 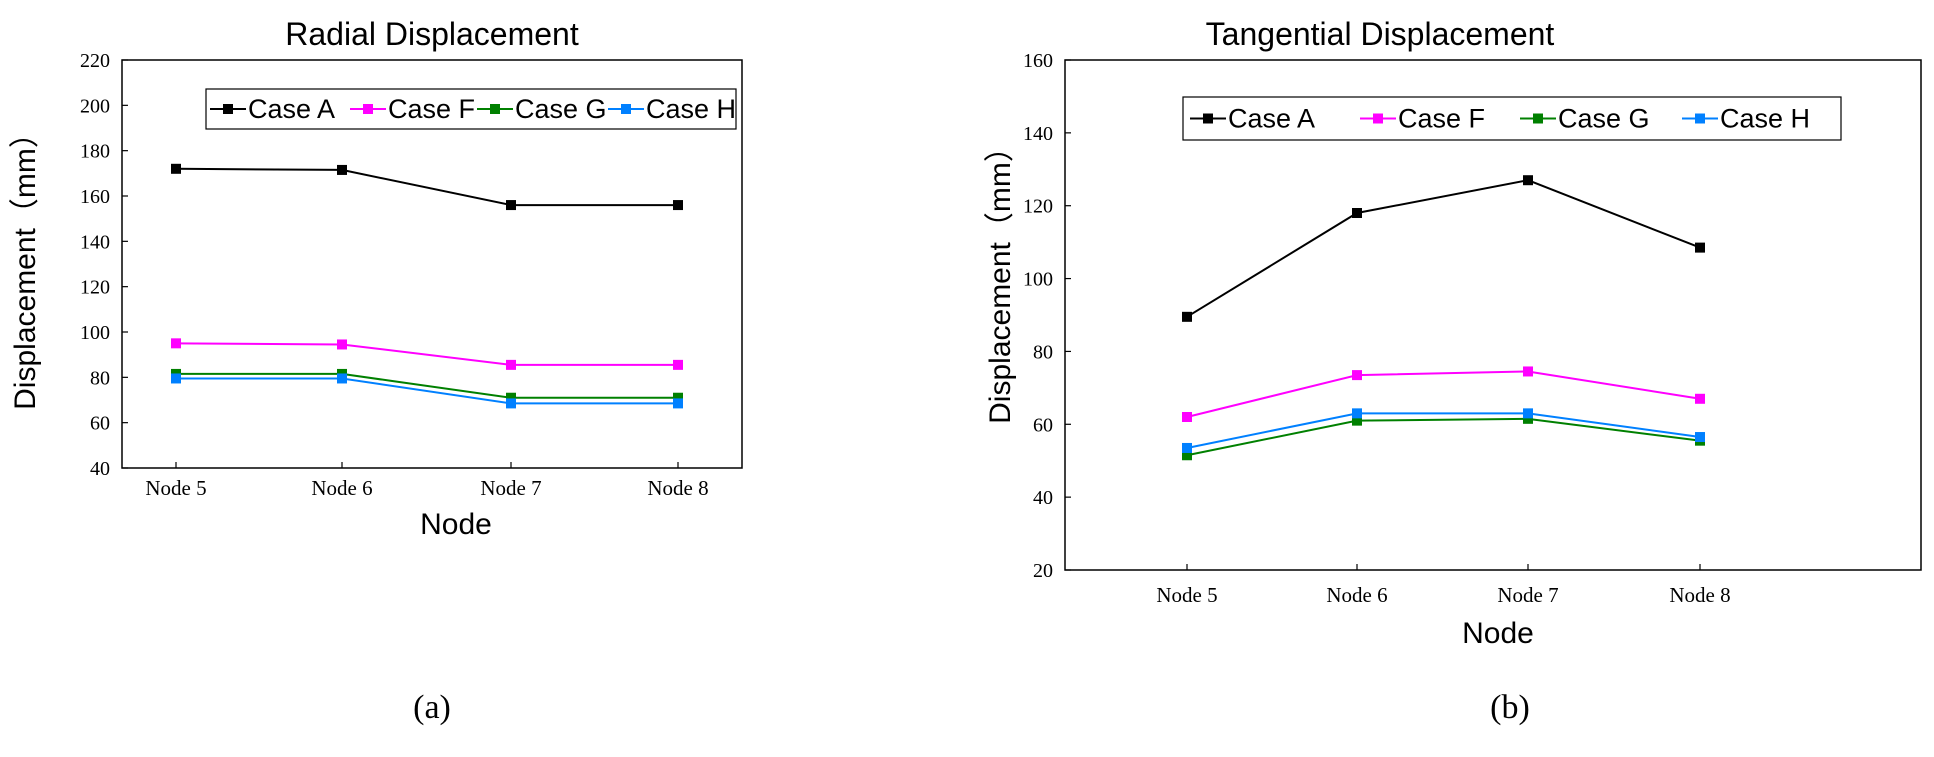 I want to click on chart-b-legend-box, so click(x=1512, y=118).